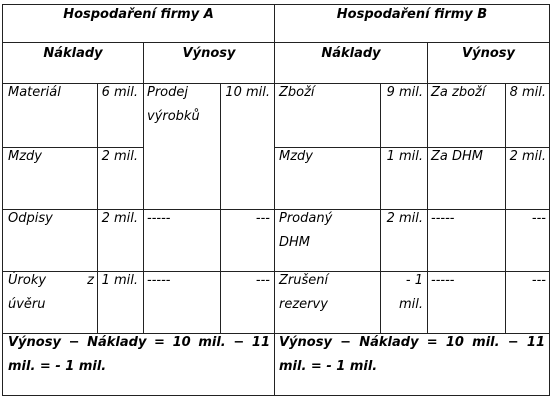  What do you see at coordinates (138, 14) in the screenshot?
I see `firm-a-title: Hospodaření firmy A` at bounding box center [138, 14].